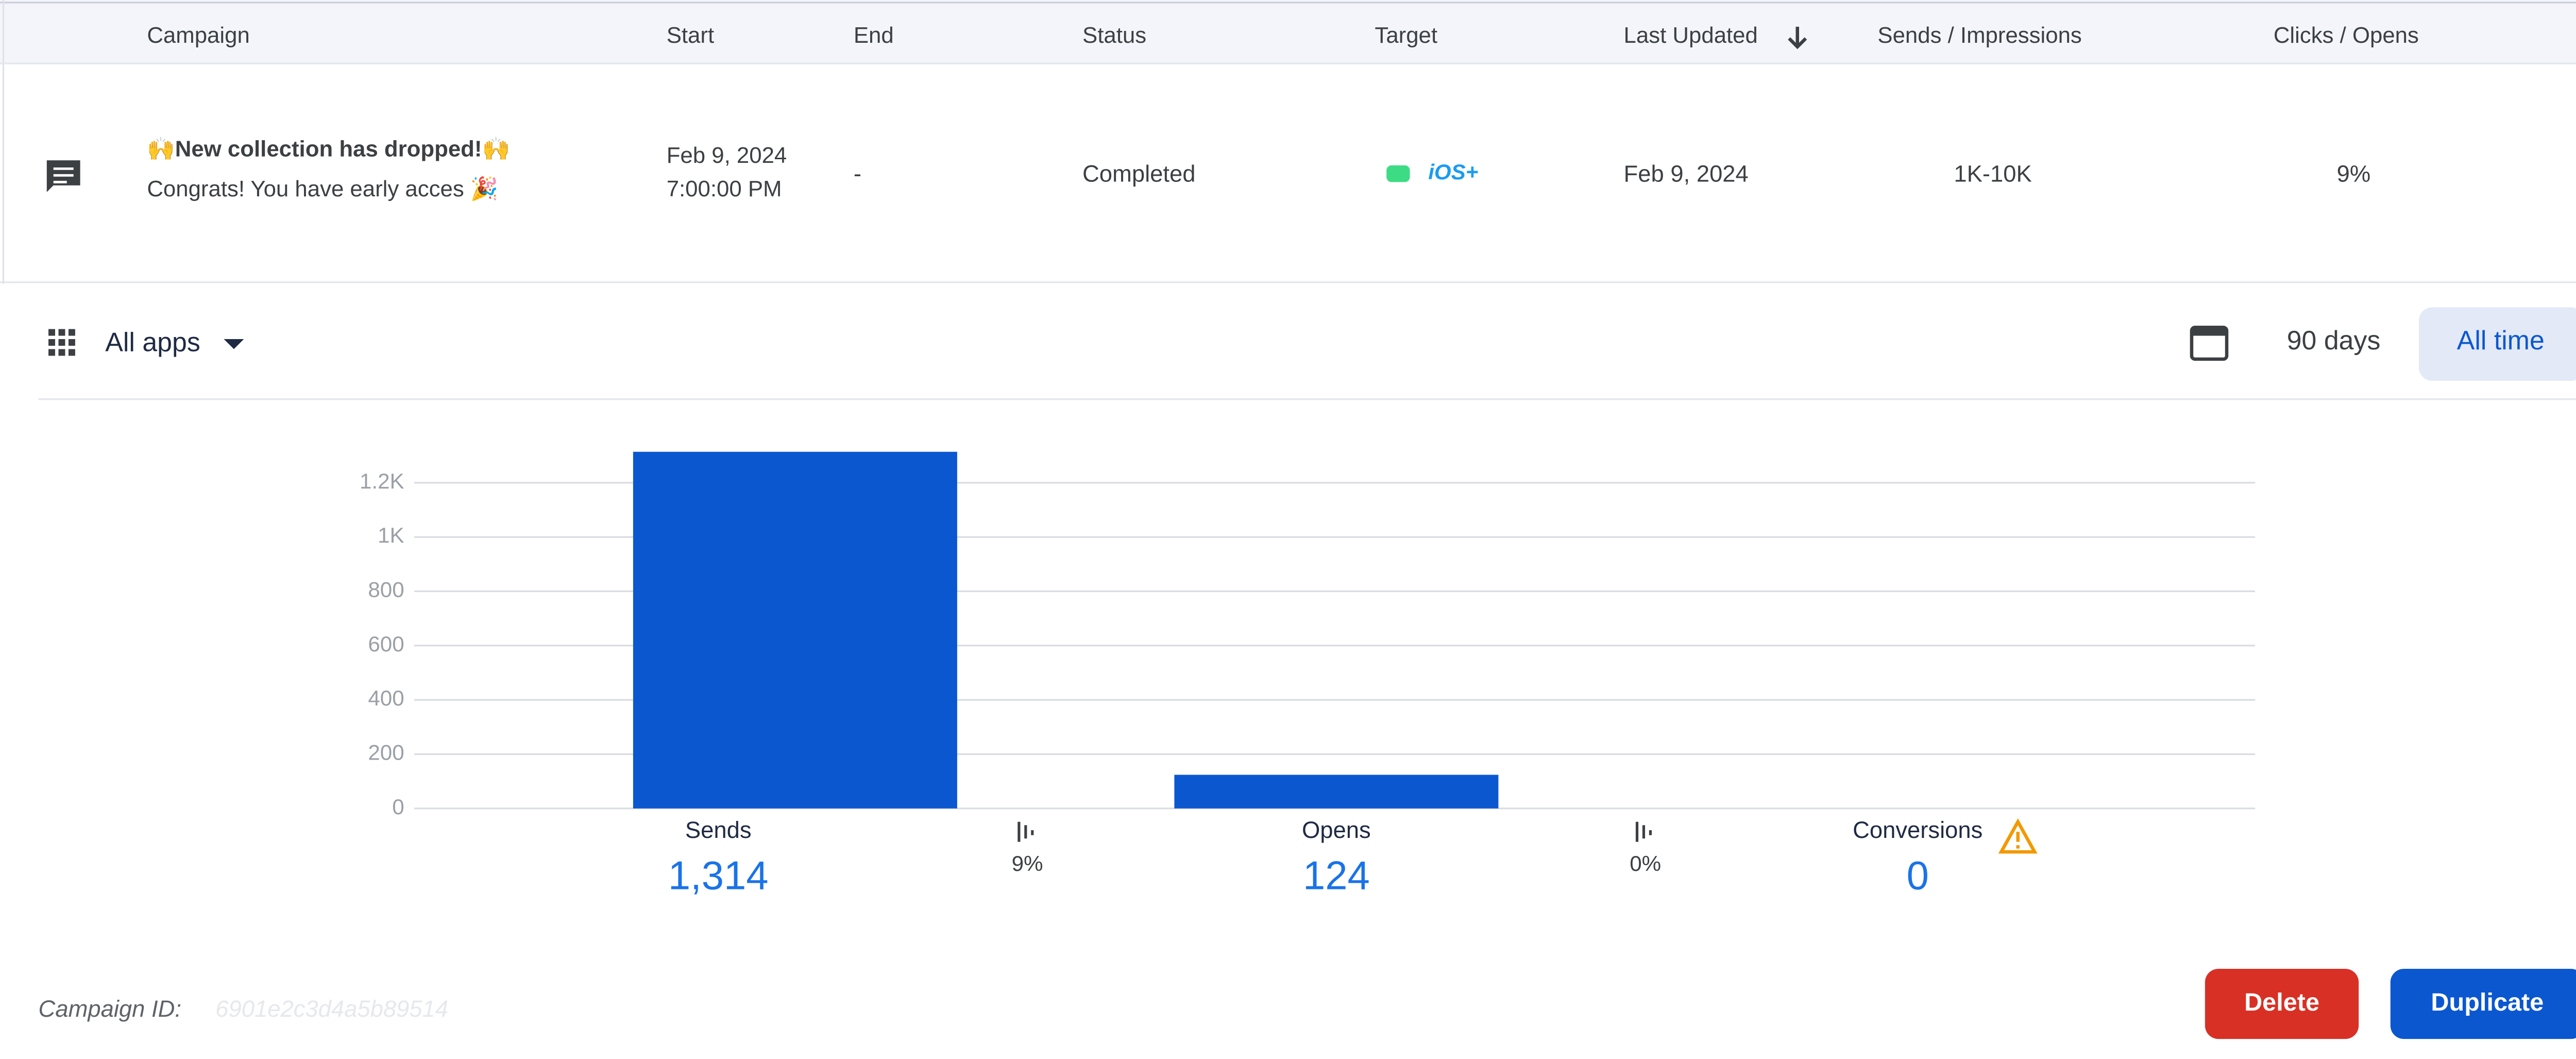 Image resolution: width=2576 pixels, height=1059 pixels. I want to click on value-label: 0, so click(1918, 875).